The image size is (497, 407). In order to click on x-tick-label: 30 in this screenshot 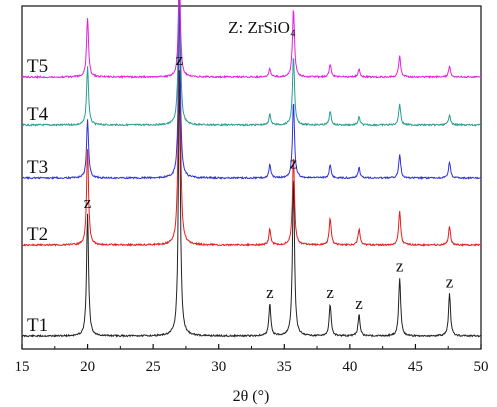, I will do `click(218, 367)`.